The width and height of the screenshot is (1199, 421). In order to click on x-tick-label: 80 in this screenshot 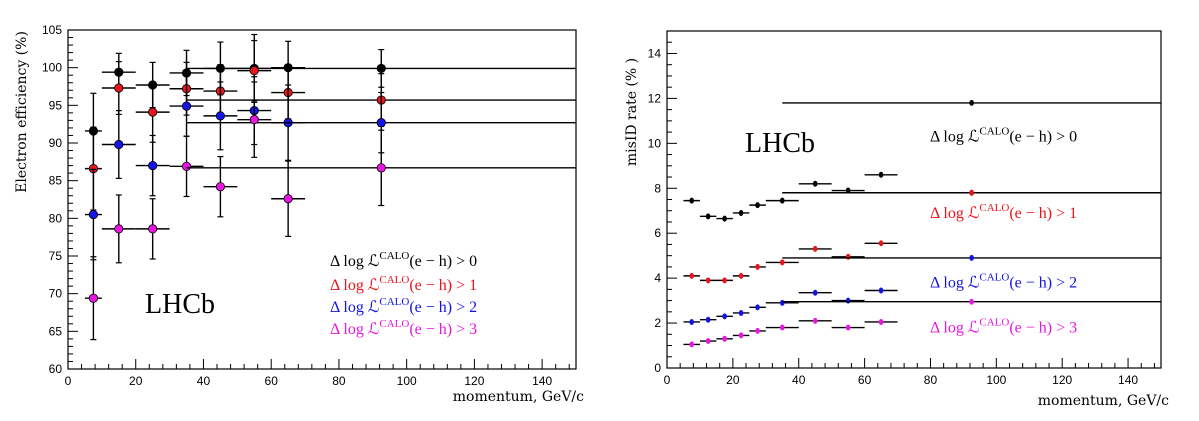, I will do `click(931, 380)`.